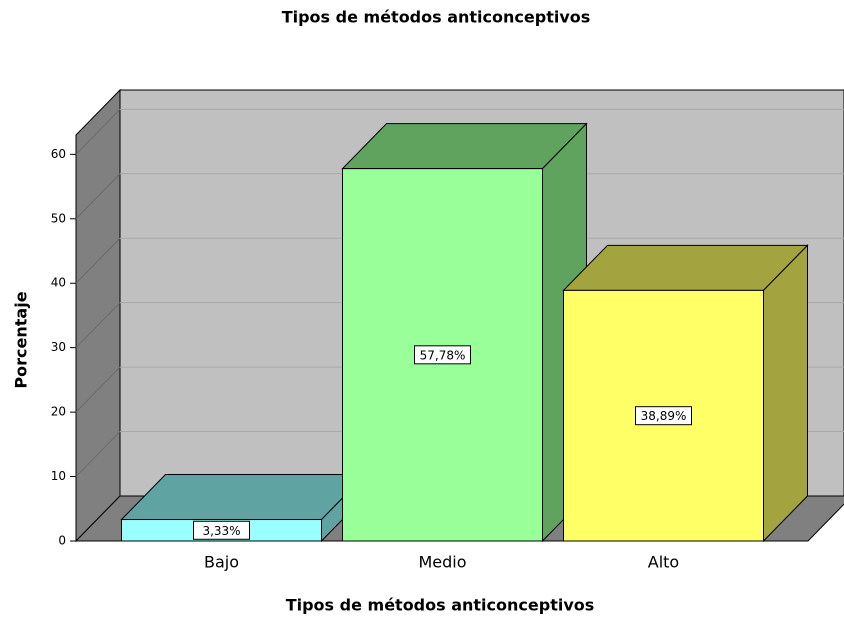  Describe the element at coordinates (442, 562) in the screenshot. I see `x-tick-label: Medio` at that location.